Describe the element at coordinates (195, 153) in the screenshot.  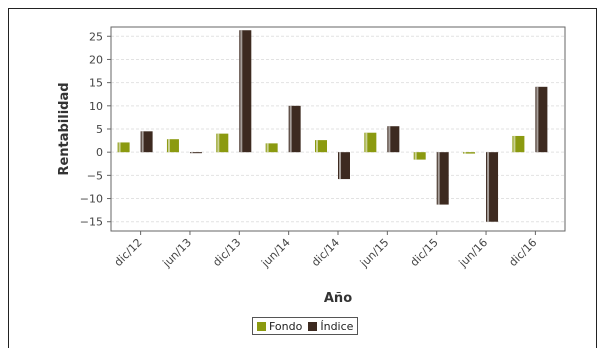
I see `bar-indice-jun/13` at that location.